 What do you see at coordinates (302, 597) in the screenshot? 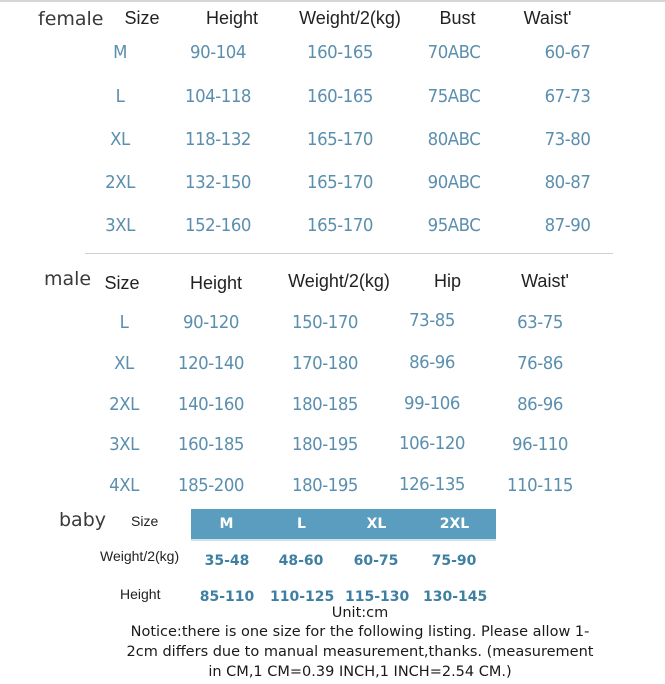
I see `height-cell: 110-125` at bounding box center [302, 597].